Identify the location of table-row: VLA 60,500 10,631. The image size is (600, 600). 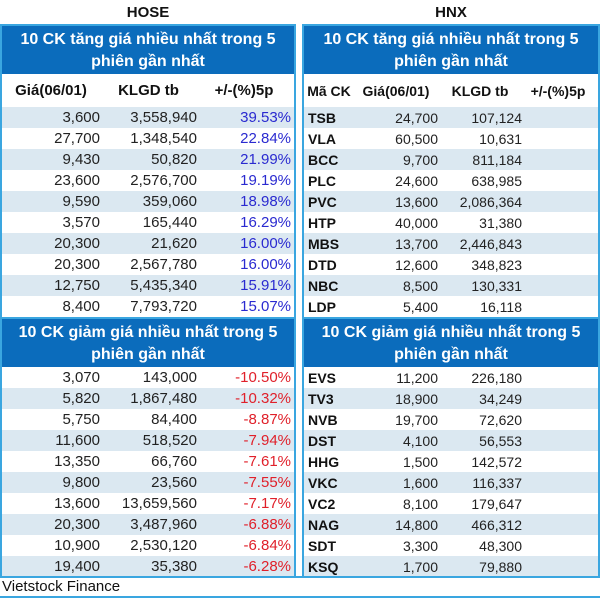
(451, 138).